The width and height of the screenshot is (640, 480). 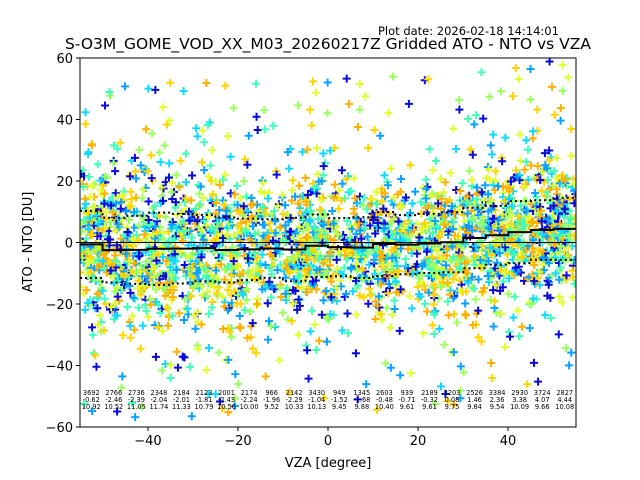 I want to click on bin-std-label: 9.61, so click(x=407, y=407).